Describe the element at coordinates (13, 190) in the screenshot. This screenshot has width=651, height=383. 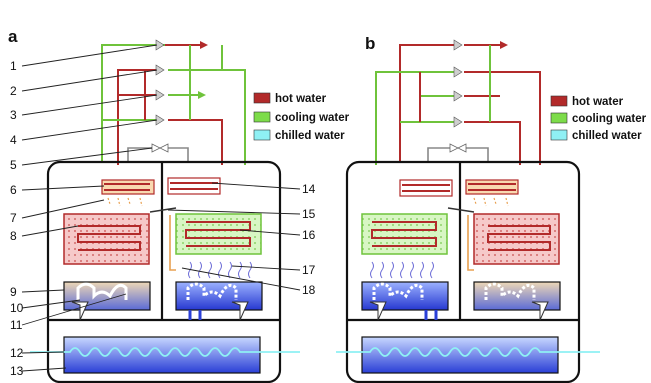
I see `callout-6: 6` at that location.